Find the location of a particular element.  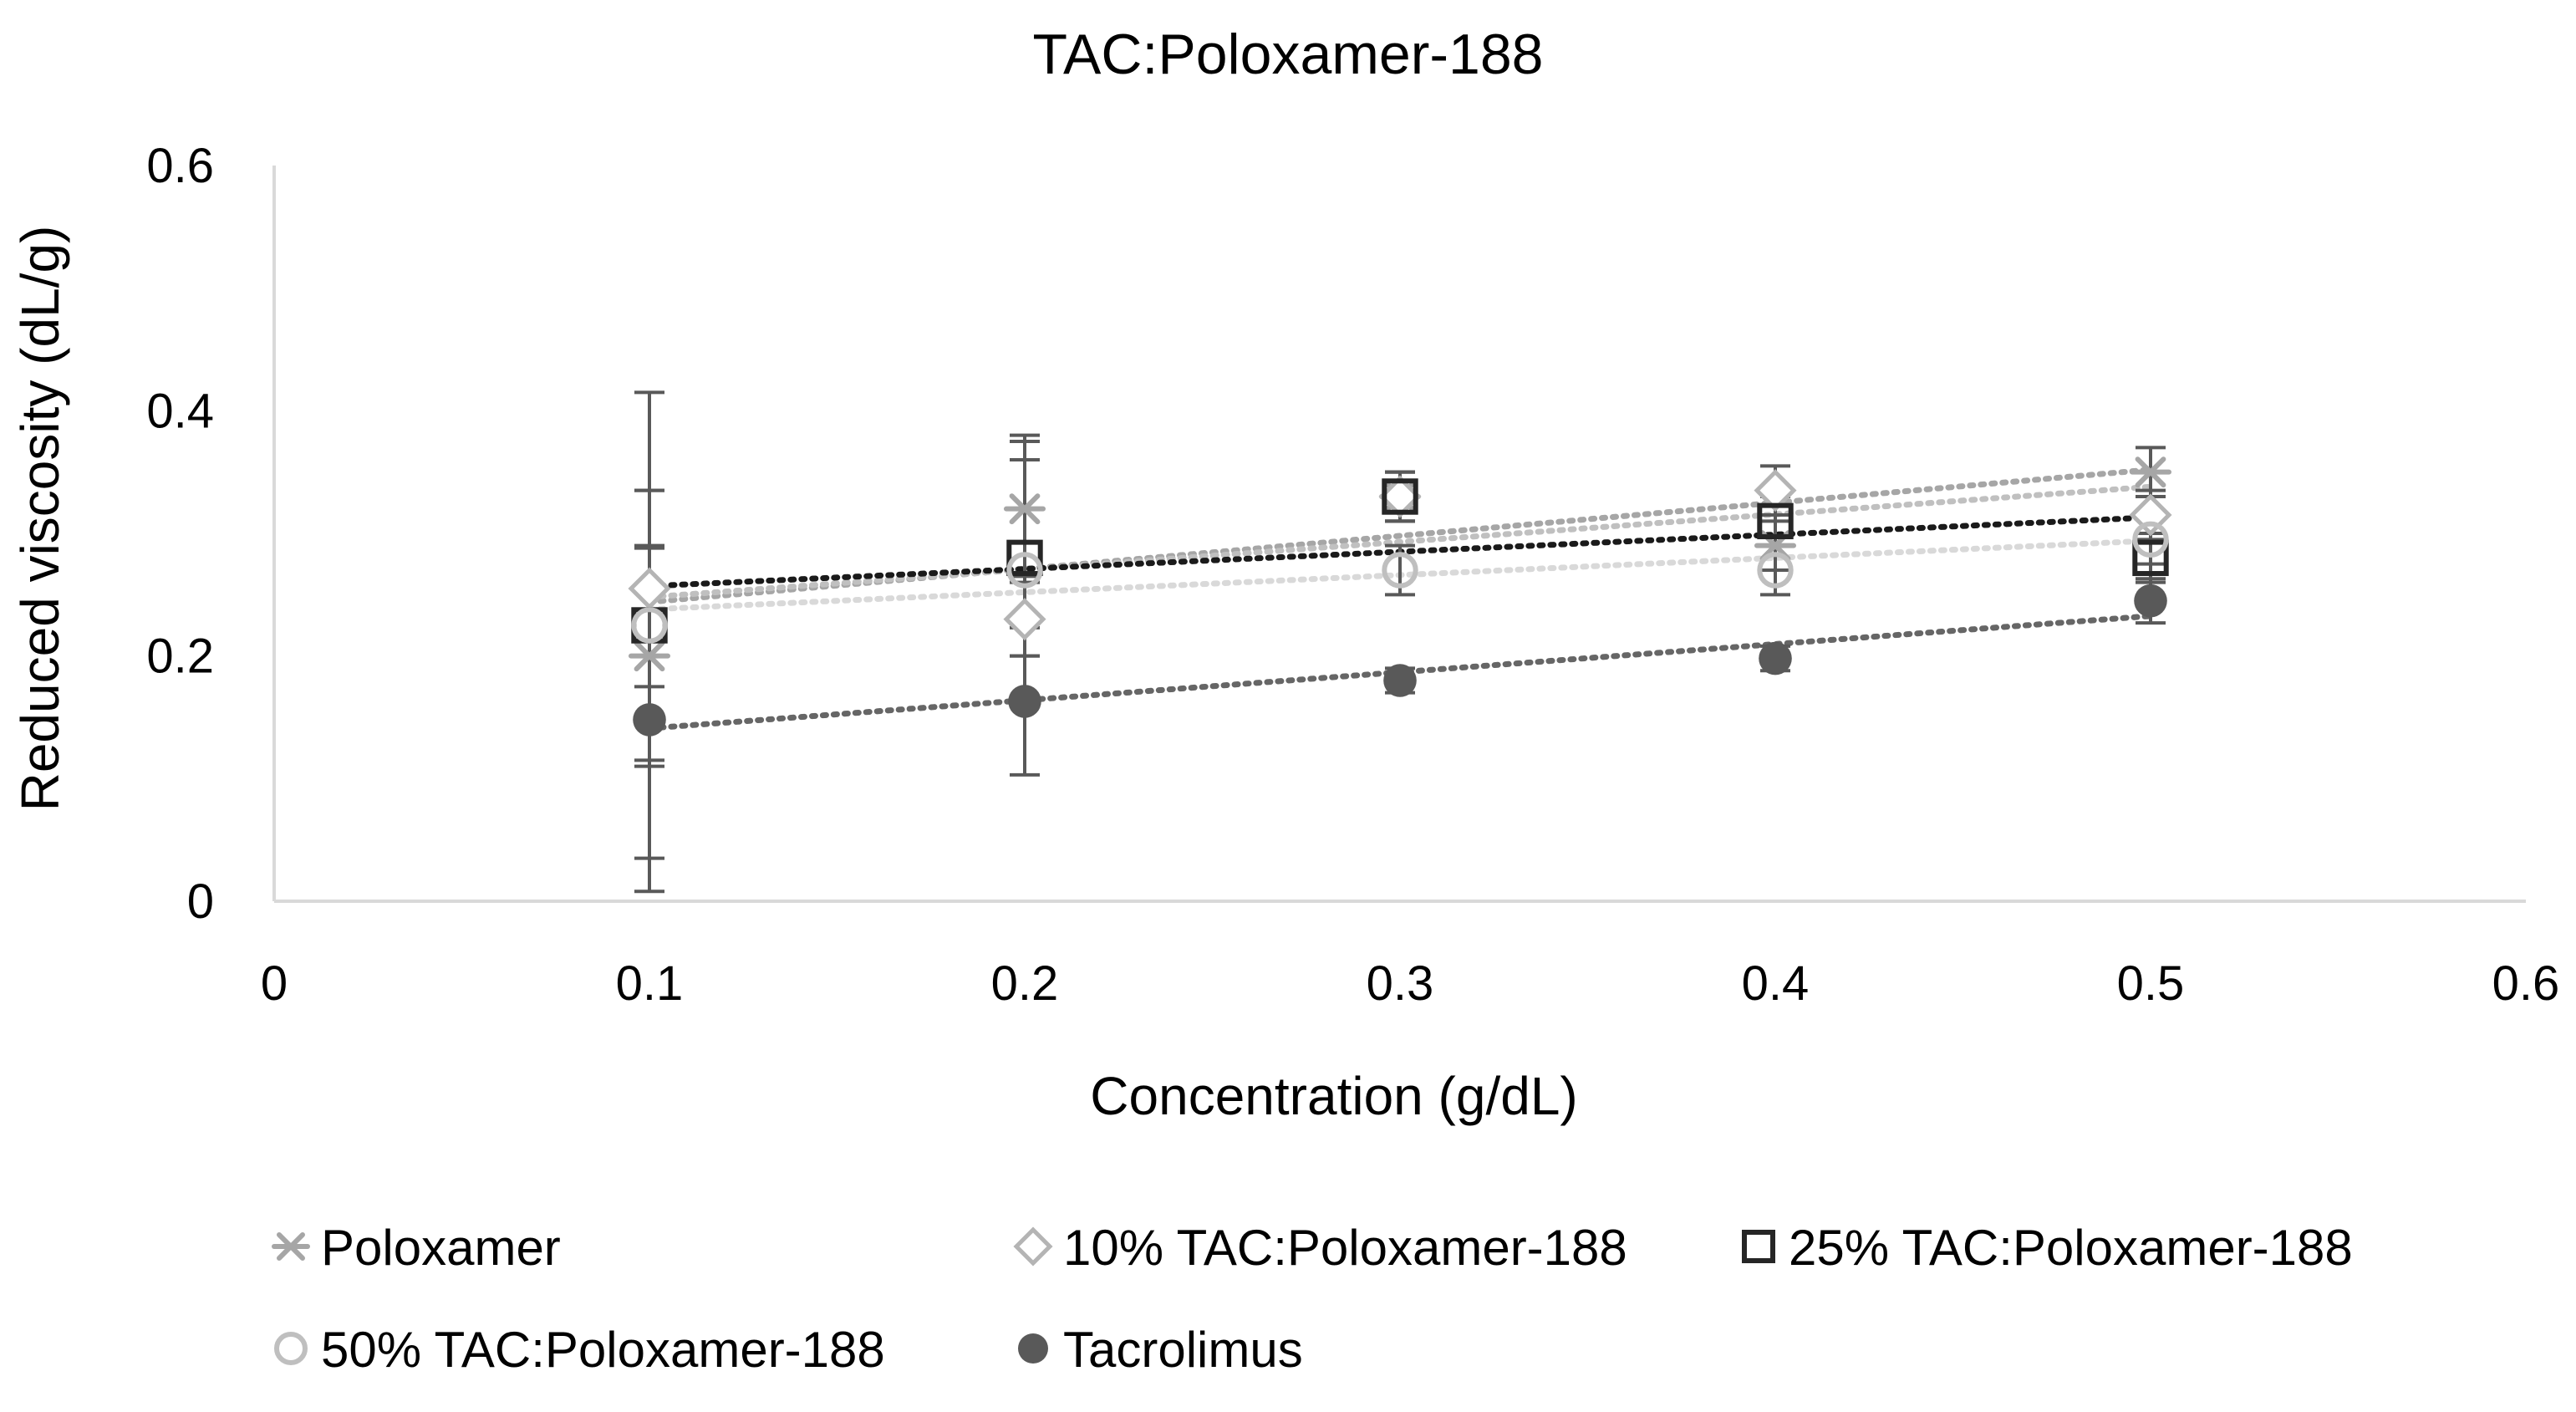

legend-item: 10% TAC:Poloxamer-188 is located at coordinates (1320, 1248).